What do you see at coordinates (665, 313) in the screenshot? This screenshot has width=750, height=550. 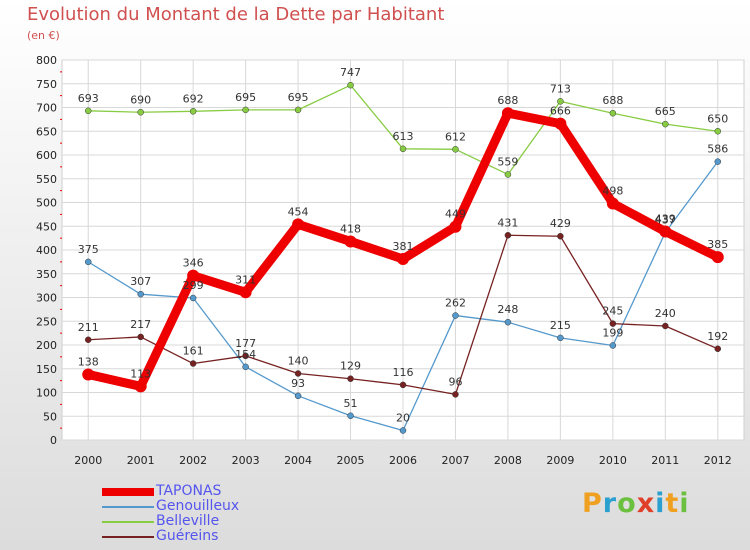 I see `data-label-gureins: 240` at bounding box center [665, 313].